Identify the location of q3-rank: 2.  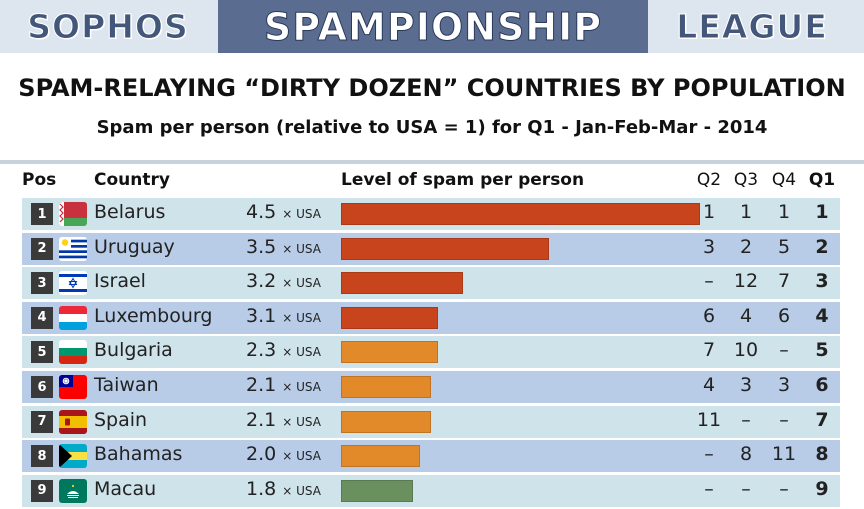
(746, 246).